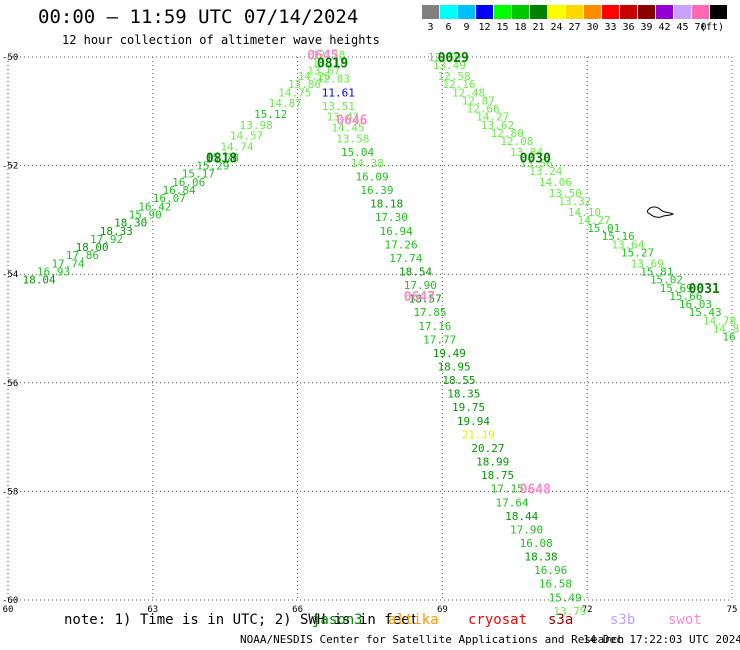  Describe the element at coordinates (492, 462) in the screenshot. I see `wave-height-label-track1: 18.99` at that location.